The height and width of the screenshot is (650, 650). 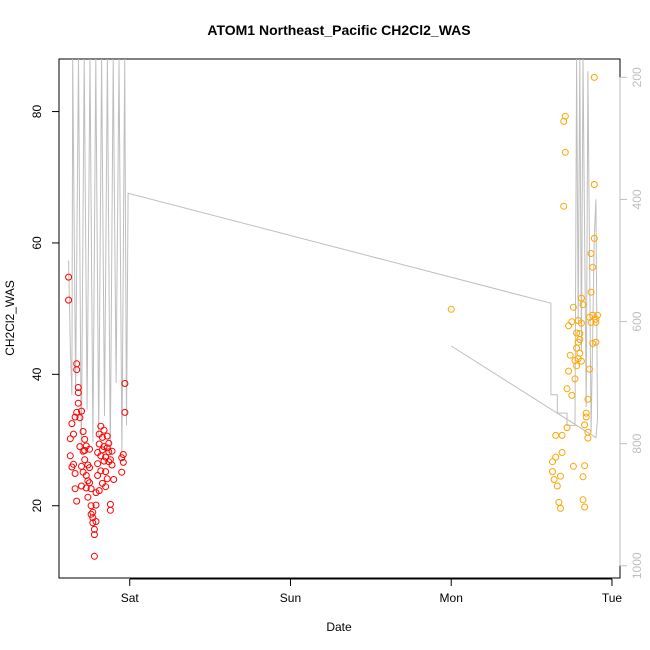 What do you see at coordinates (339, 627) in the screenshot?
I see `x-axis-label: Date` at bounding box center [339, 627].